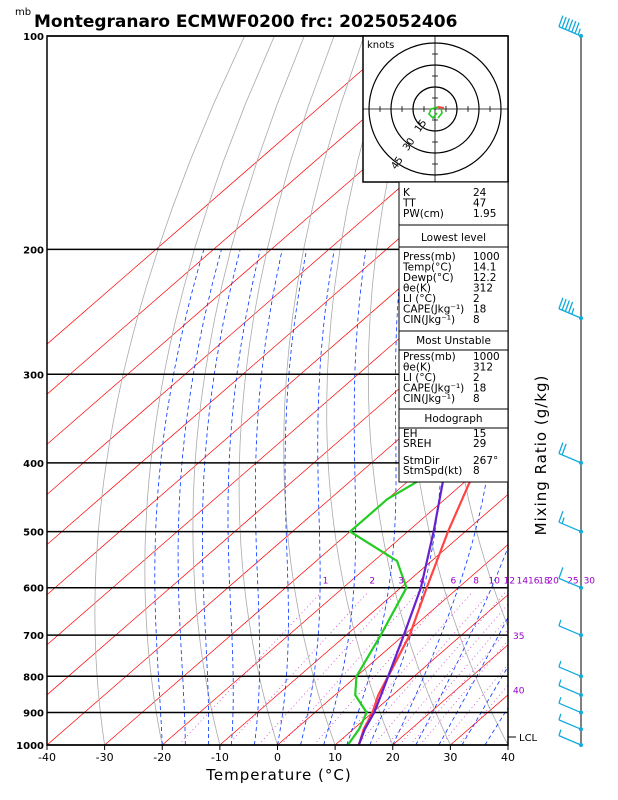  What do you see at coordinates (419, 378) in the screenshot?
I see `most-unstable-label: LI (°C)` at bounding box center [419, 378].